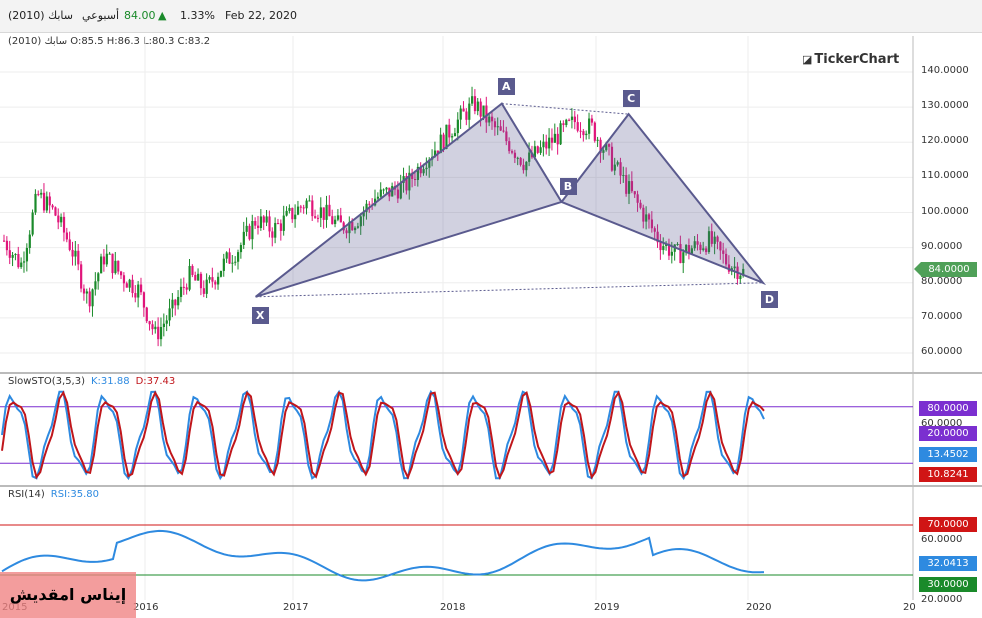 Image resolution: width=982 pixels, height=618 pixels. What do you see at coordinates (909, 607) in the screenshot?
I see `year-label: 20` at bounding box center [909, 607].